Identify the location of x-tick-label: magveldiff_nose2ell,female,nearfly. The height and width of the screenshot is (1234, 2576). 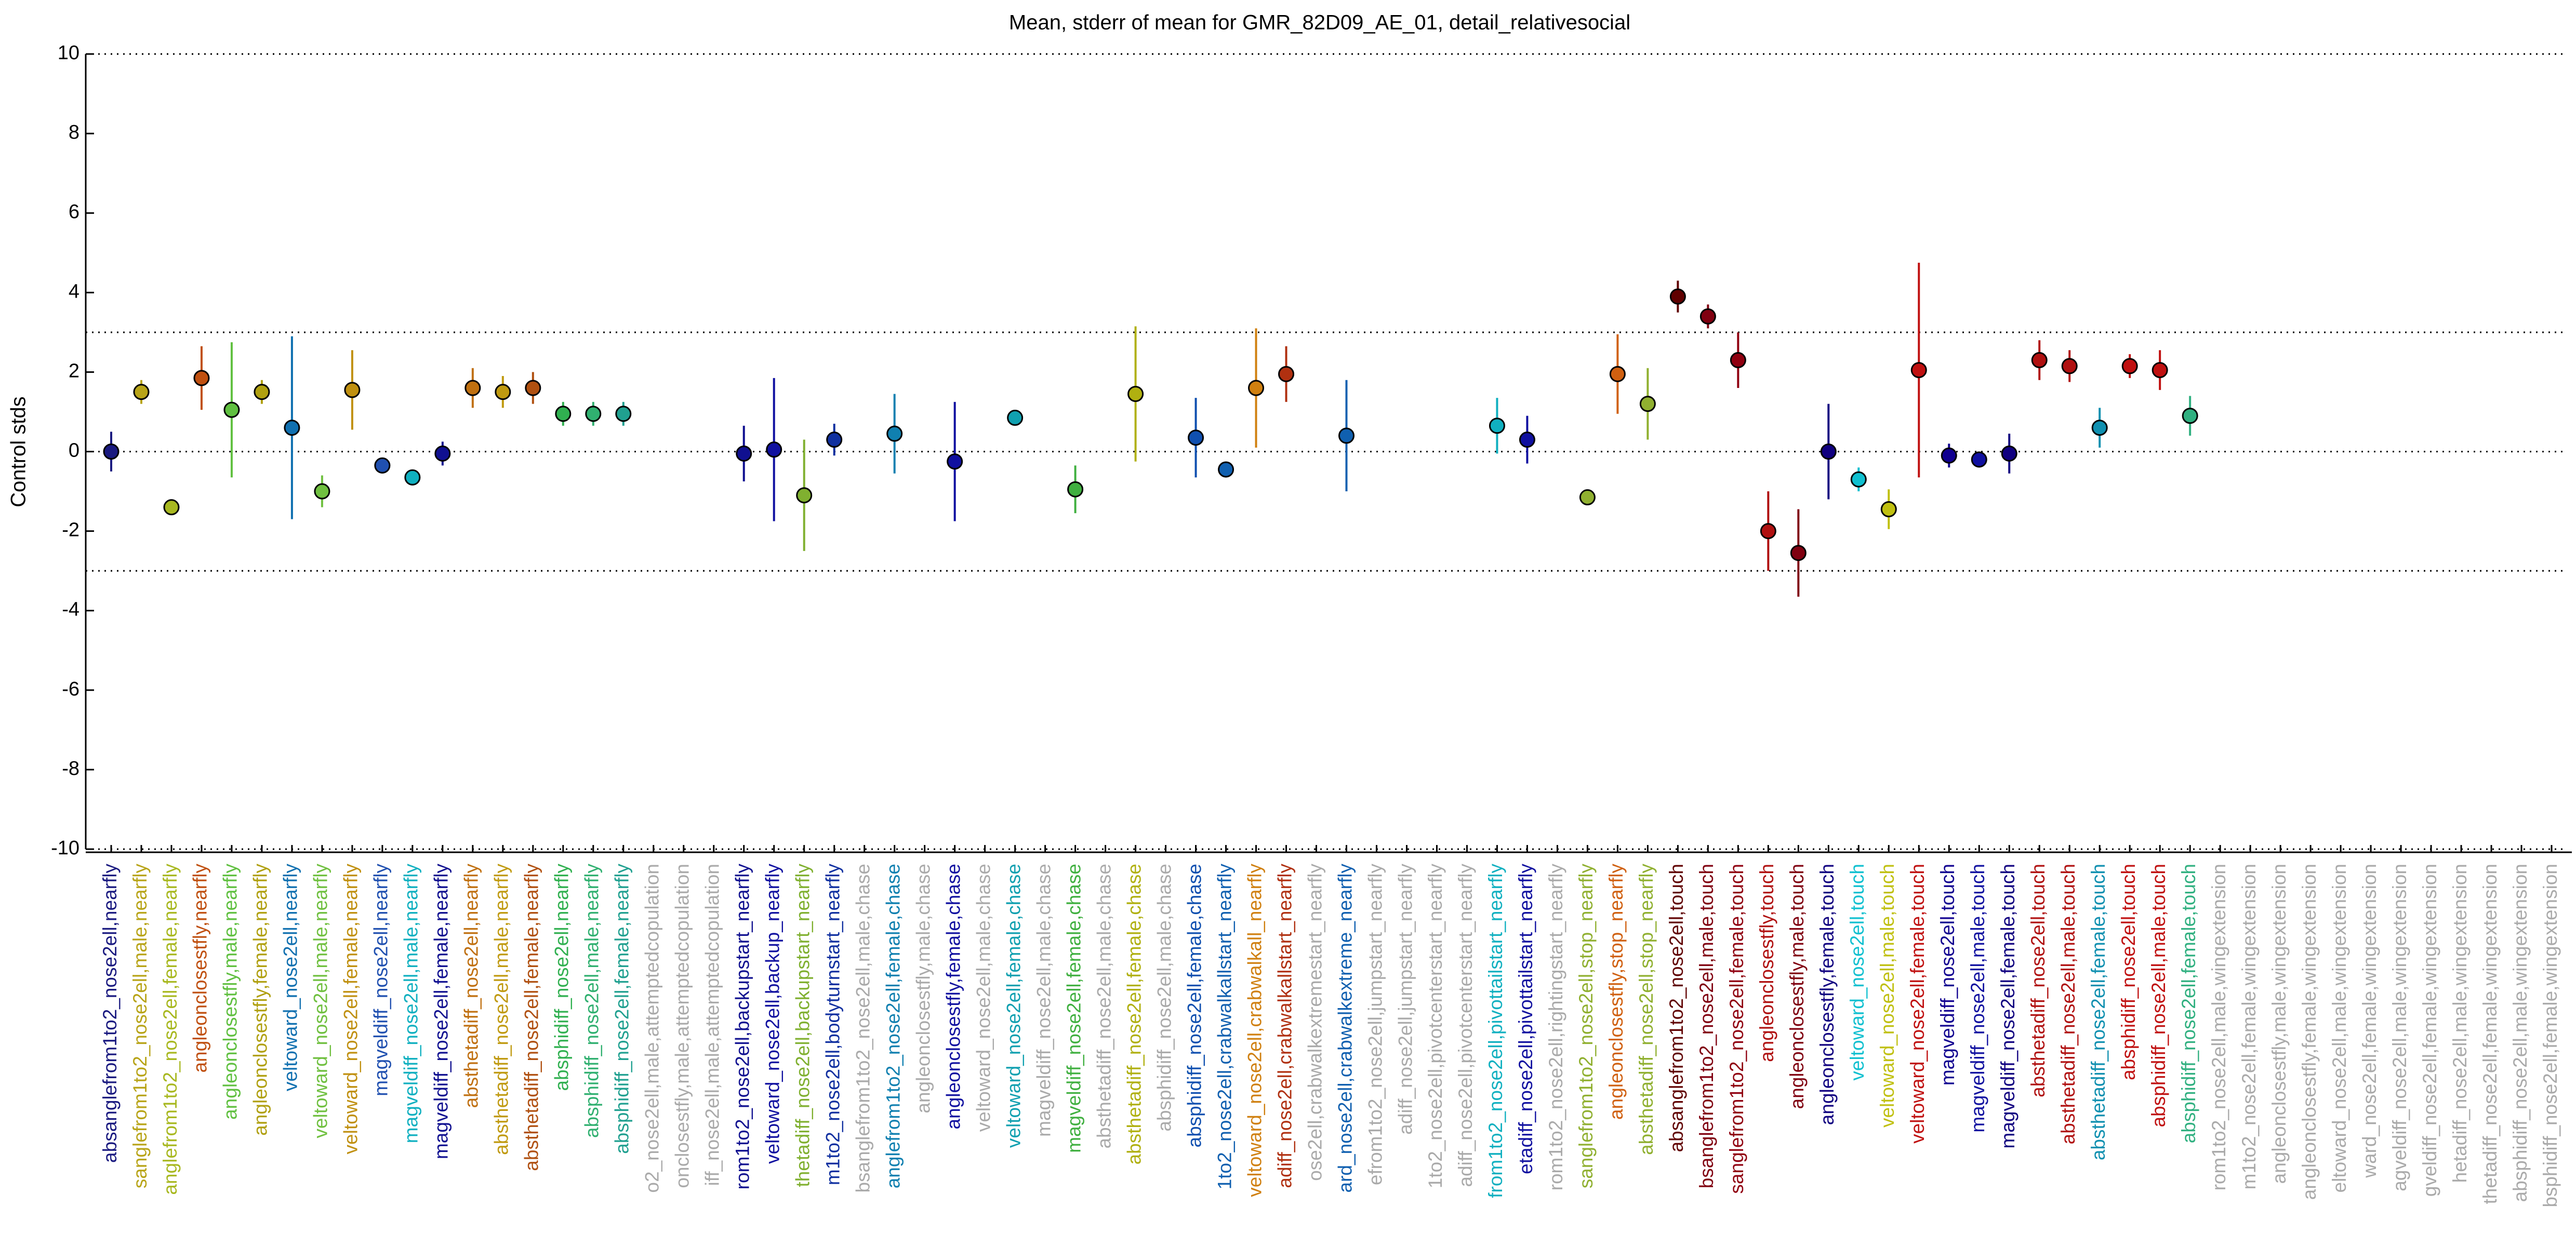
(442, 1012).